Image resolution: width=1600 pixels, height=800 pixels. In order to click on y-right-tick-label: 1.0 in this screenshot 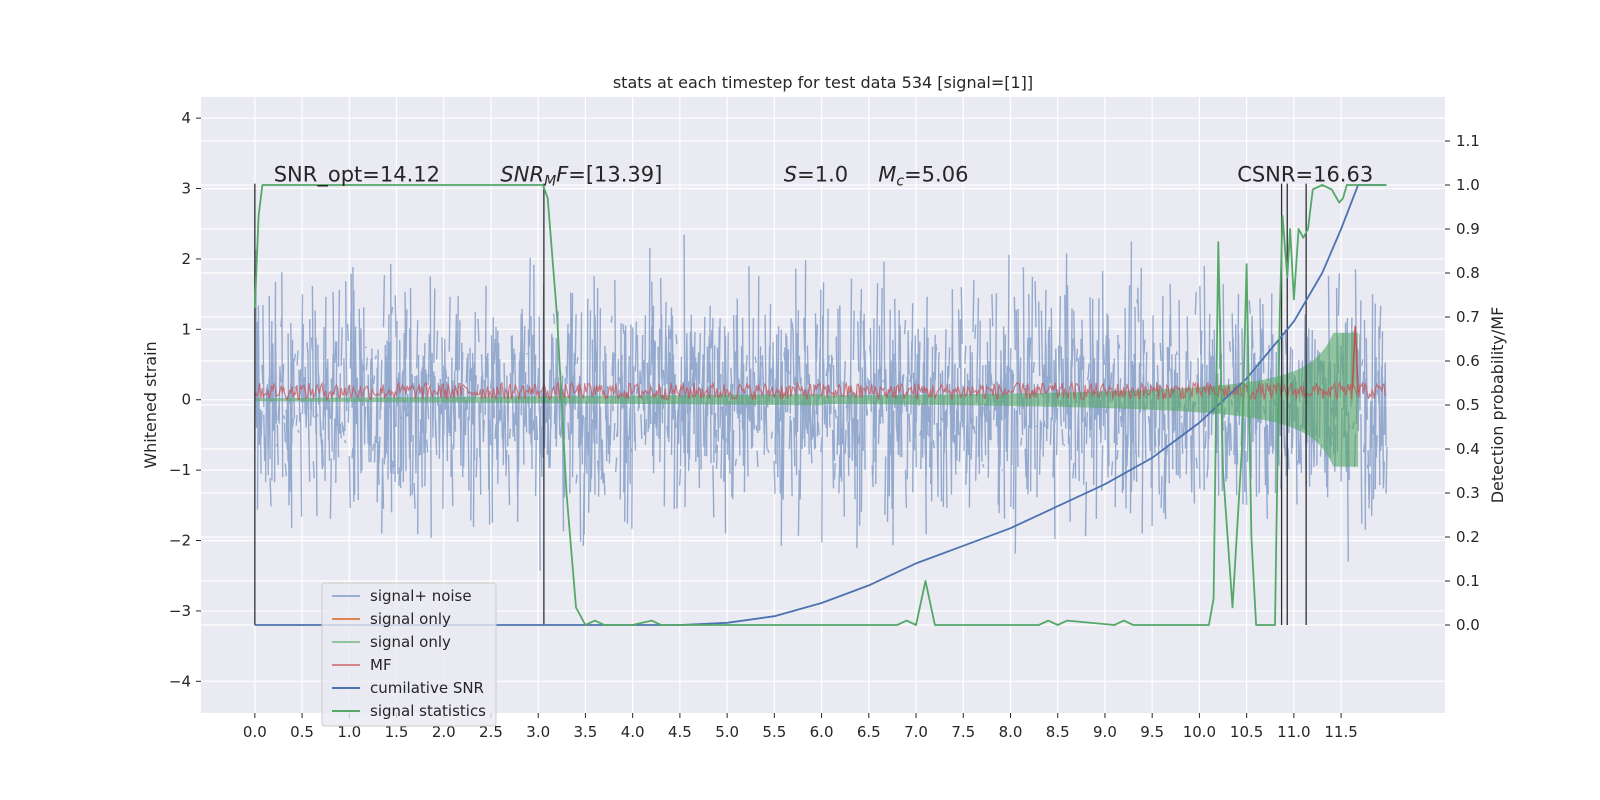, I will do `click(1468, 185)`.